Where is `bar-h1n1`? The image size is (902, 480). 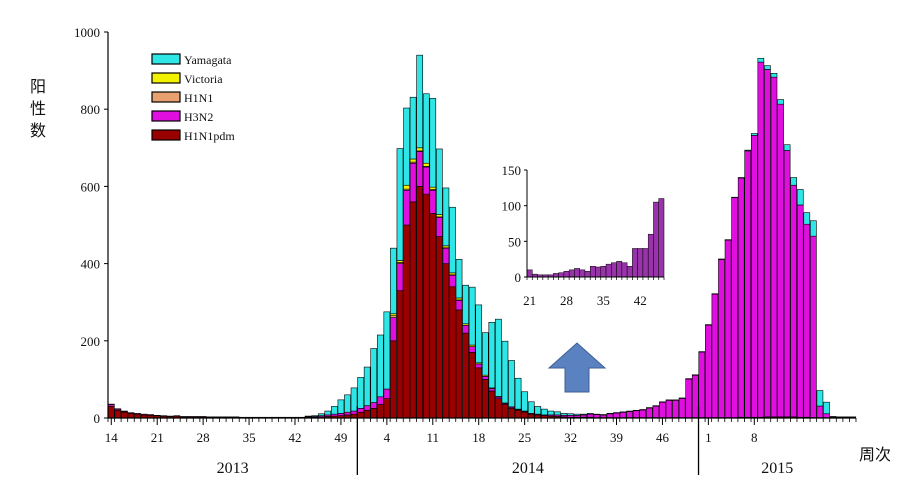
bar-h1n1 is located at coordinates (118, 409).